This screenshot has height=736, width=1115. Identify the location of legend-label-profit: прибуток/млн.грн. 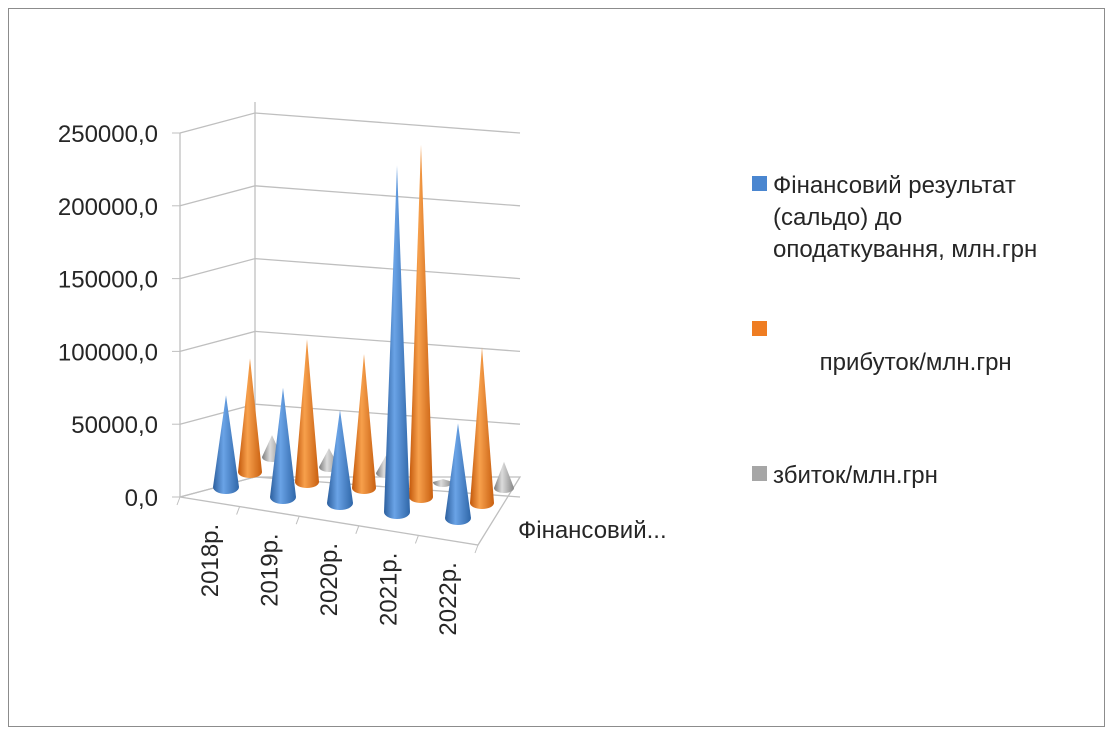
(892, 363).